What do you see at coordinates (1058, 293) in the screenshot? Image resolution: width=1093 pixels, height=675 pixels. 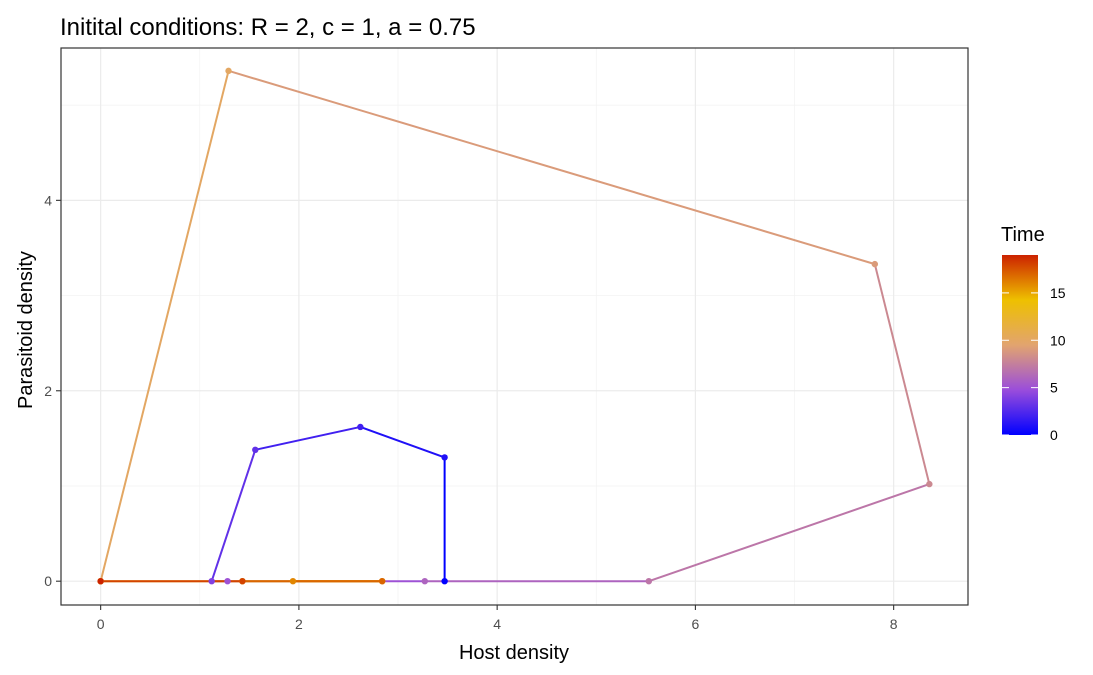 I see `legend-break-label: 15` at bounding box center [1058, 293].